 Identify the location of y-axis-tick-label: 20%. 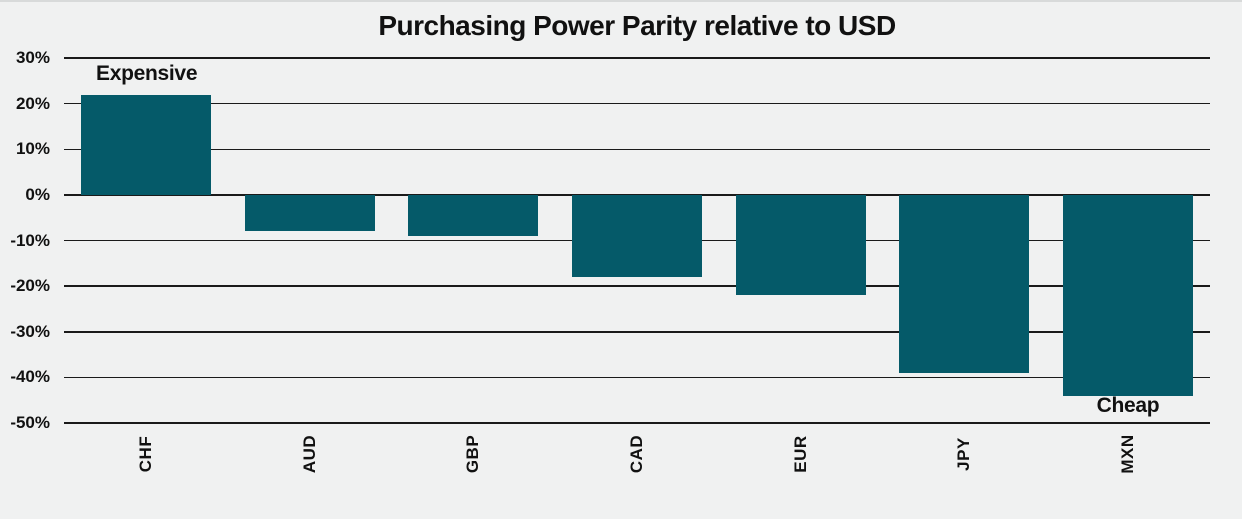
(32, 103).